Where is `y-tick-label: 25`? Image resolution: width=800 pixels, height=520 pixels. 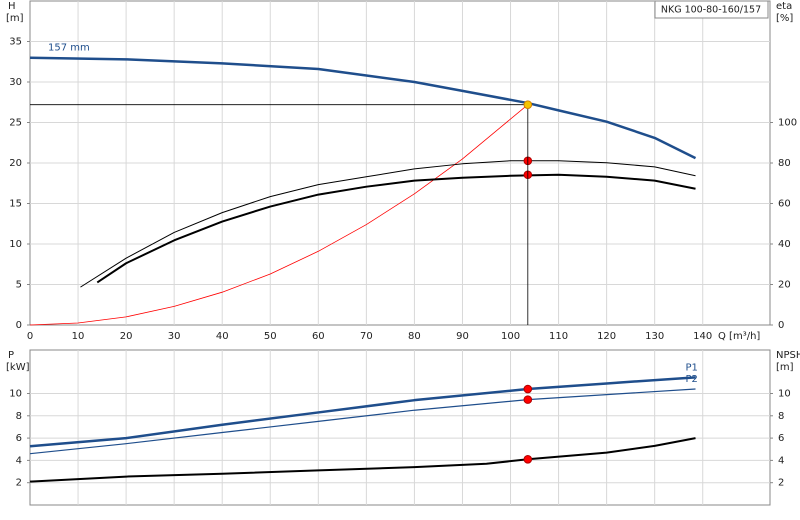 y-tick-label: 25 is located at coordinates (15, 123).